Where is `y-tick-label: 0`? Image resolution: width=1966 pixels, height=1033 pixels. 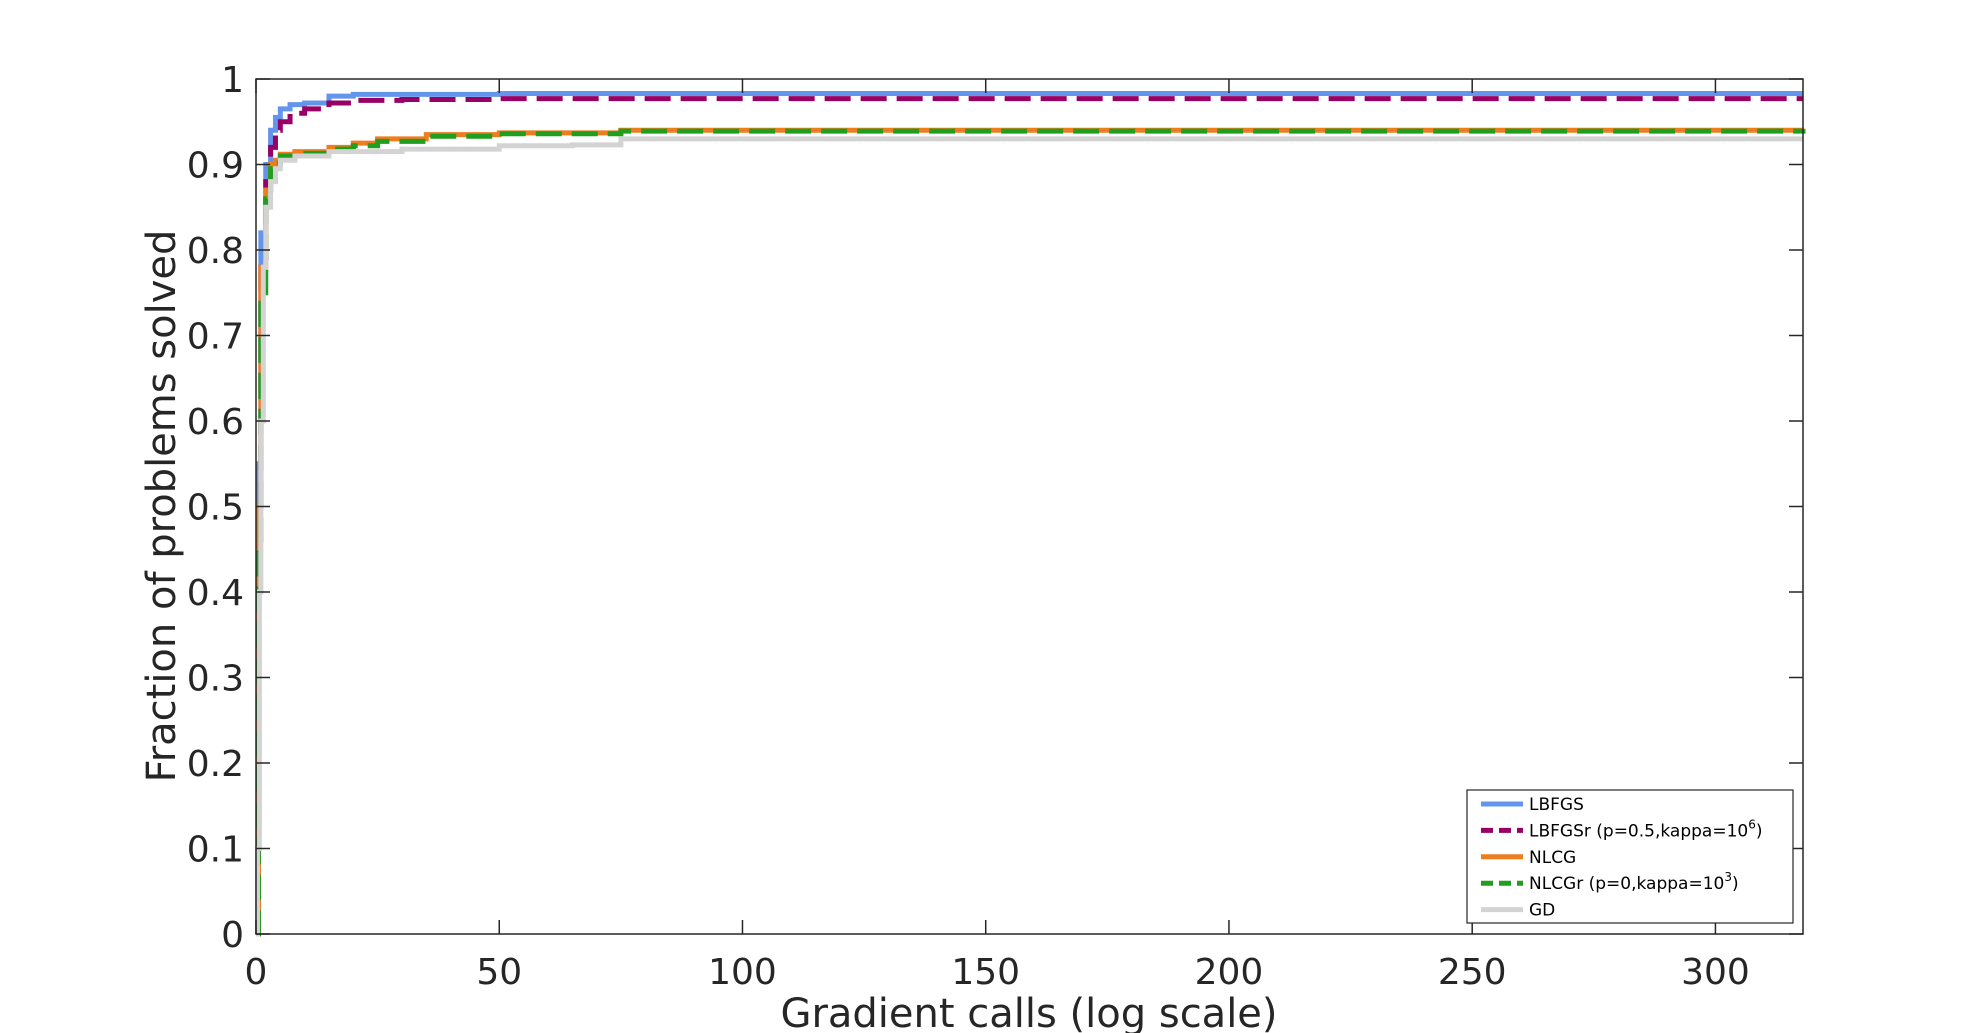 y-tick-label: 0 is located at coordinates (232, 935).